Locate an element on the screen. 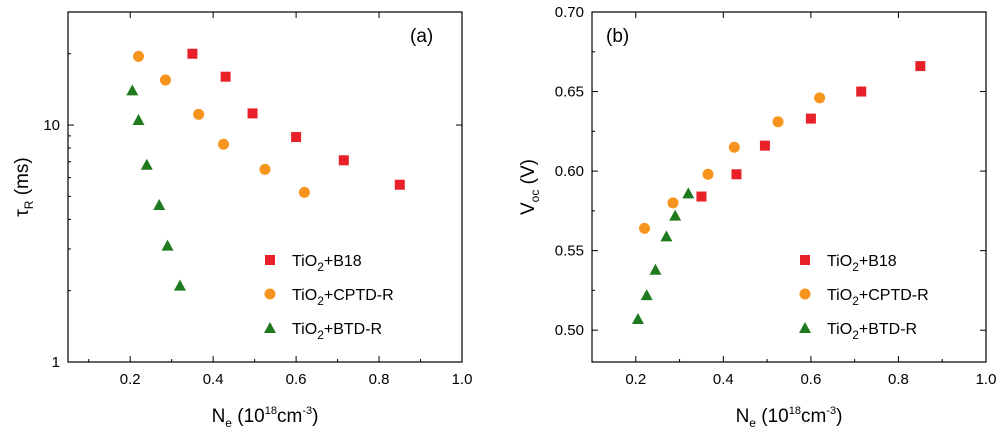 Image resolution: width=1006 pixels, height=438 pixels. y-axis-label: Voc (V) is located at coordinates (530, 187).